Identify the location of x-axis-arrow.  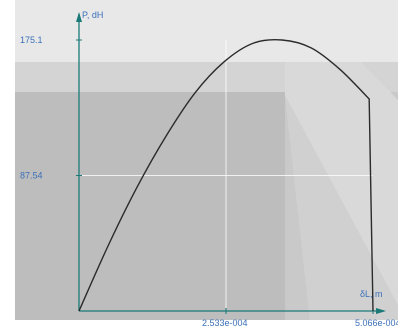
(381, 311).